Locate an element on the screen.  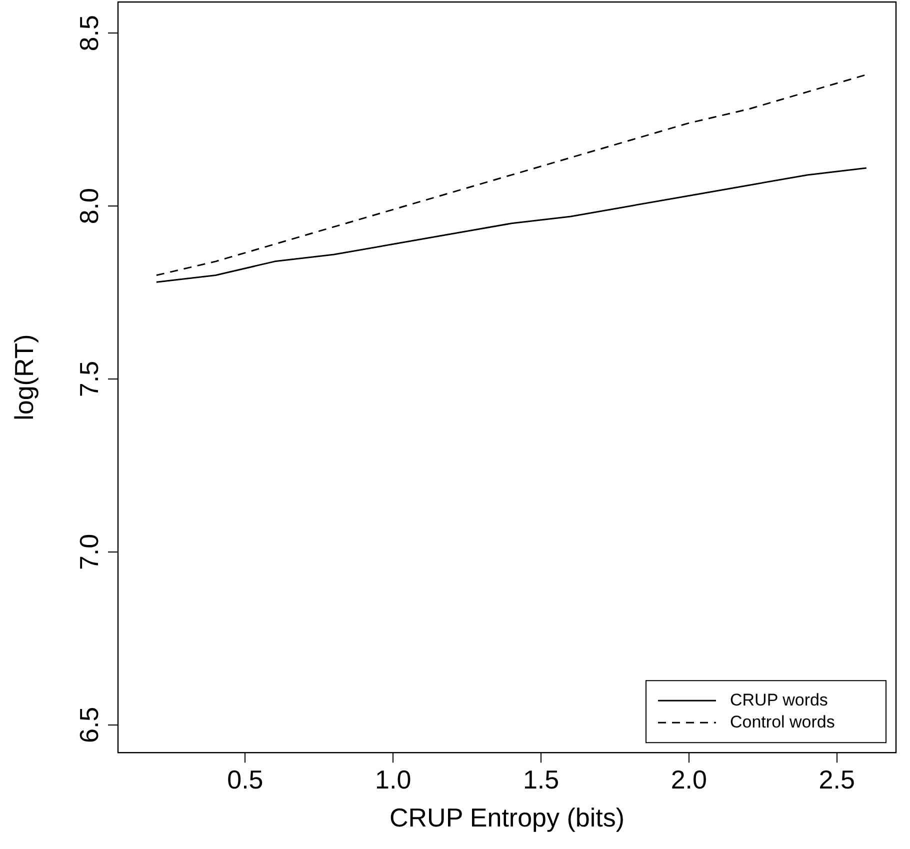
y-tick-label: 8.5 is located at coordinates (89, 33).